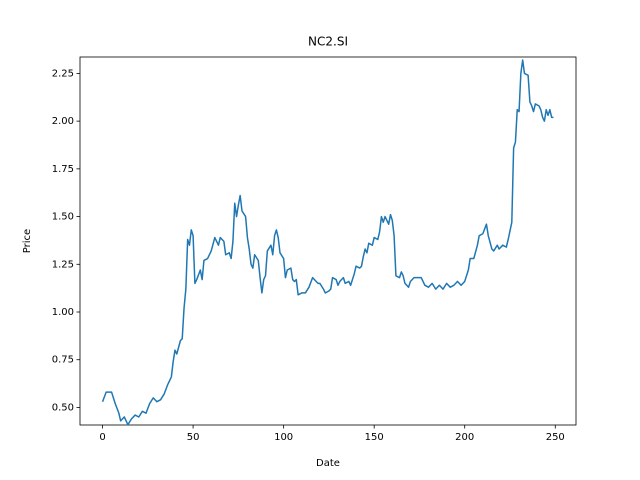 Image resolution: width=640 pixels, height=480 pixels. I want to click on y-tick-label: 2.25, so click(63, 73).